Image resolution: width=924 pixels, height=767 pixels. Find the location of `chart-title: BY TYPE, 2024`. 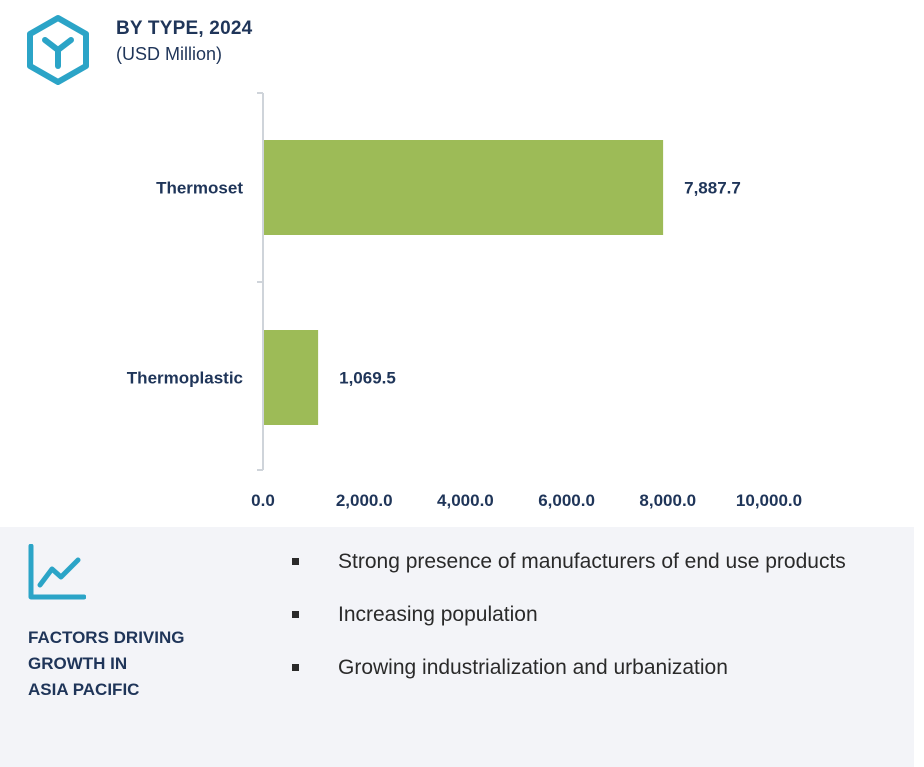

chart-title: BY TYPE, 2024 is located at coordinates (184, 28).